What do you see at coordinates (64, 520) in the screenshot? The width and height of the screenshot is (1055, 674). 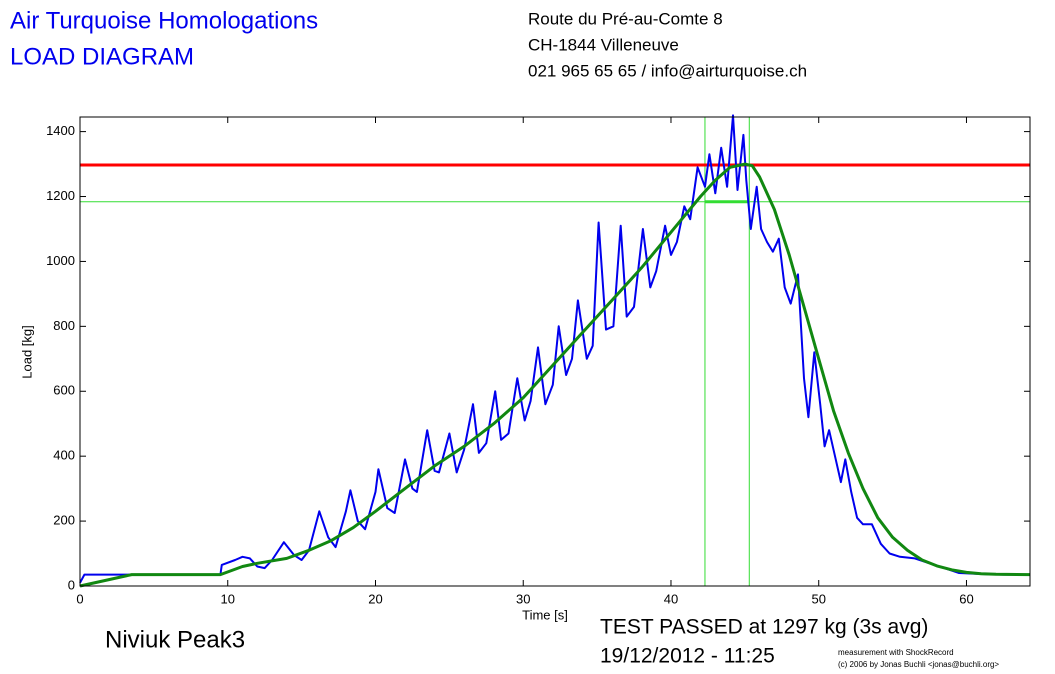 I see `y-tick-label: 200` at bounding box center [64, 520].